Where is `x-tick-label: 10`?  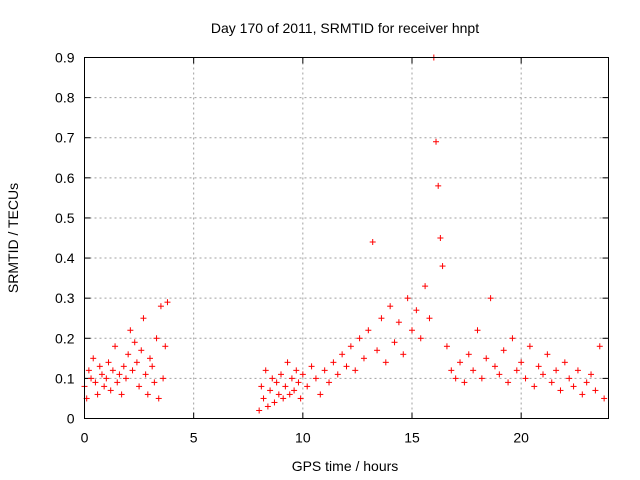
x-tick-label: 10 is located at coordinates (303, 438).